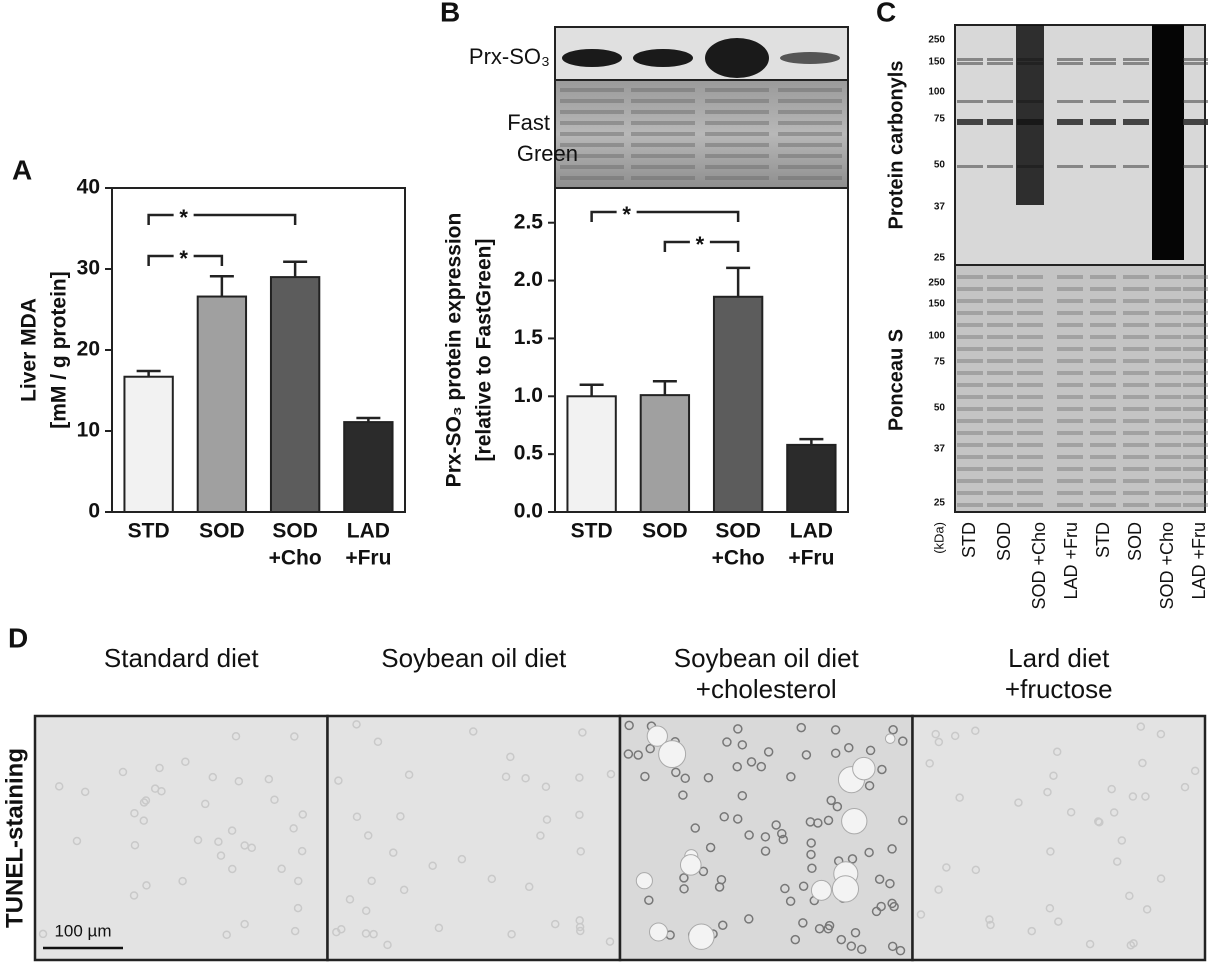 The height and width of the screenshot is (969, 1208). What do you see at coordinates (295, 558) in the screenshot?
I see `x-tick-label: +Cho` at bounding box center [295, 558].